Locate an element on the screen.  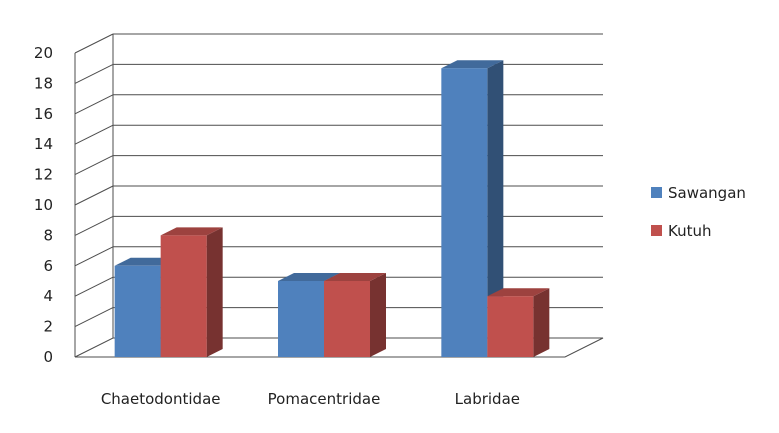
legend-item-kutuh: Kutuh is located at coordinates (681, 231).